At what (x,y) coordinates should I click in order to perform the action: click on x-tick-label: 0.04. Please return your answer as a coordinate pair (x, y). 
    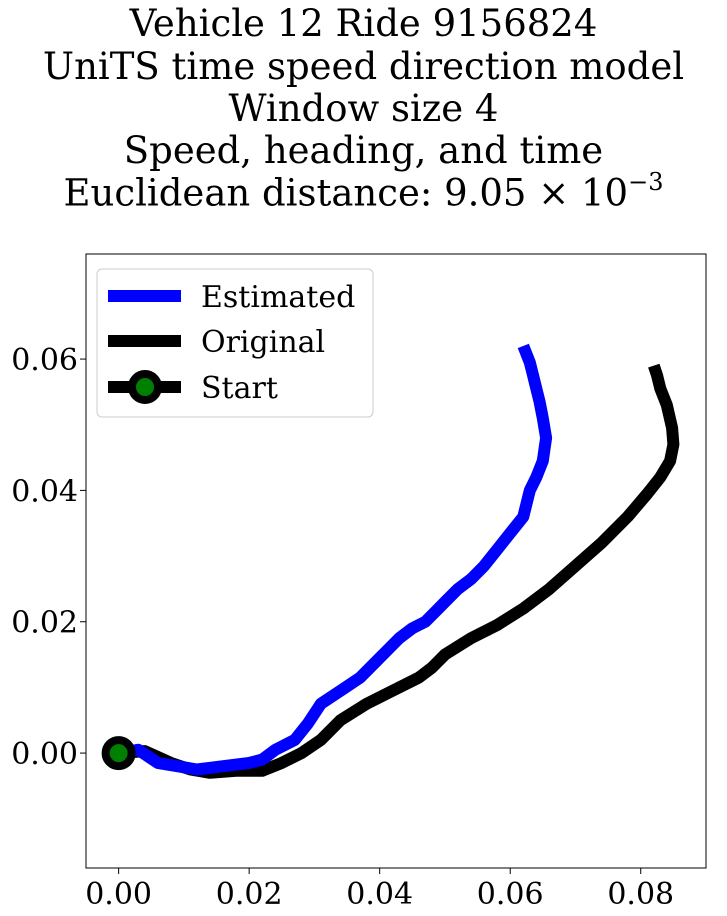
    Looking at the image, I should click on (379, 894).